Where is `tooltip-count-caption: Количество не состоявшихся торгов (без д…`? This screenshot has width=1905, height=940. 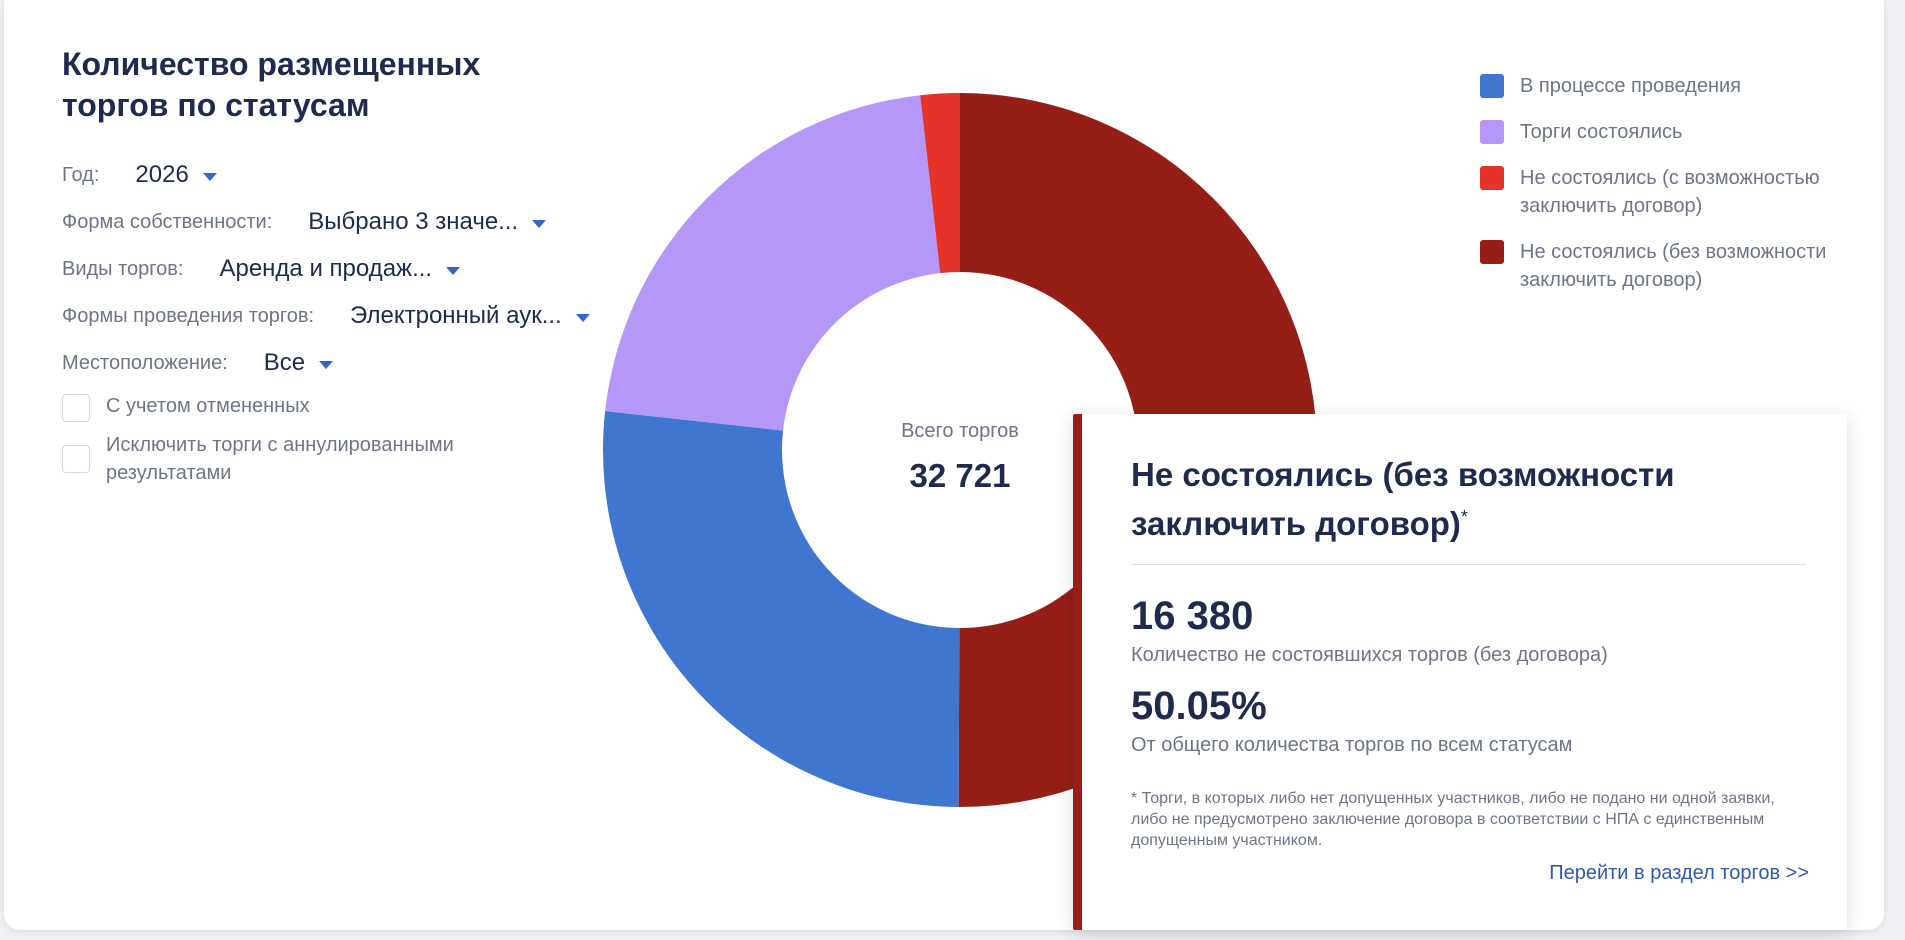 tooltip-count-caption: Количество не состоявшихся торгов (без д… is located at coordinates (1369, 655).